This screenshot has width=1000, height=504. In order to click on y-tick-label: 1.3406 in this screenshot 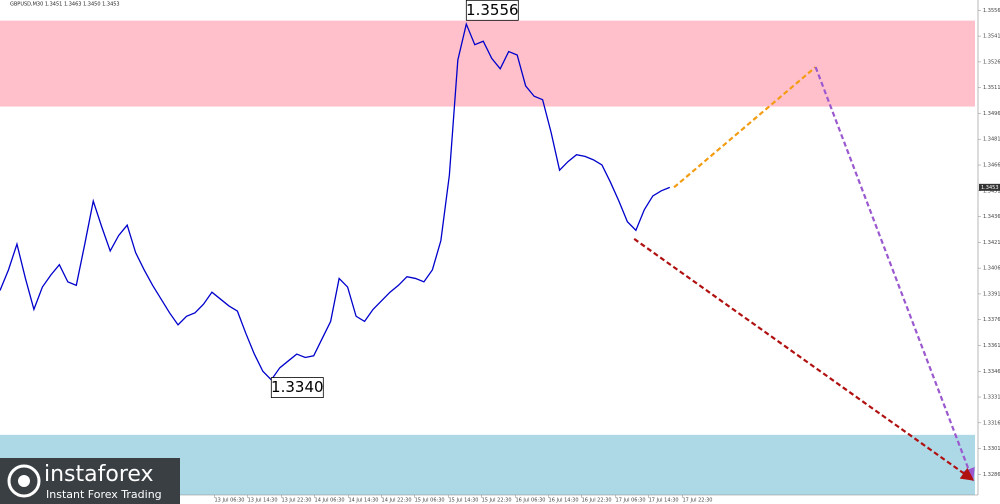, I will do `click(991, 269)`.